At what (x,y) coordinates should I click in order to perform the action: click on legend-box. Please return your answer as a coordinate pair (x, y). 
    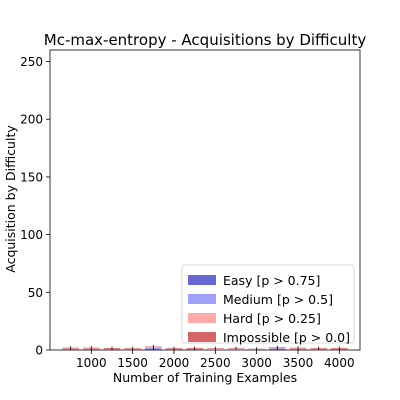
    Looking at the image, I should click on (268, 304).